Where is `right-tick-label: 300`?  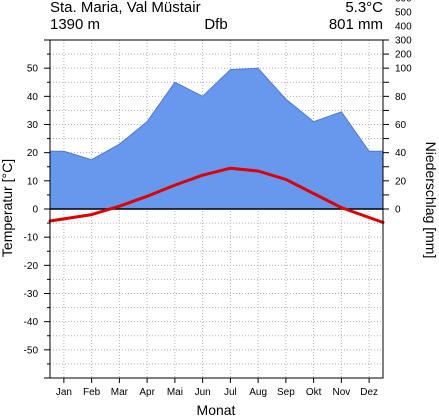
right-tick-label: 300 is located at coordinates (403, 41).